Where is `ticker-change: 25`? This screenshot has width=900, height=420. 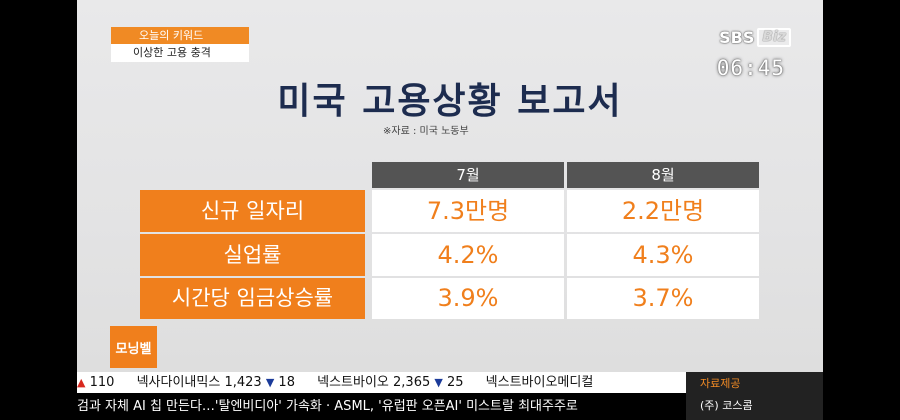 ticker-change: 25 is located at coordinates (455, 382).